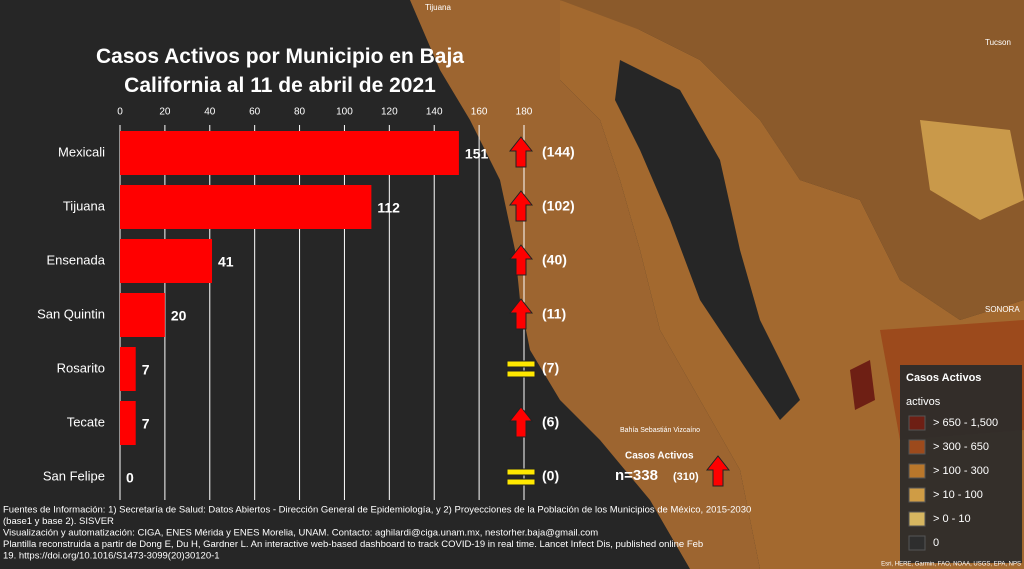  What do you see at coordinates (636, 475) in the screenshot?
I see `summary-total: n=338` at bounding box center [636, 475].